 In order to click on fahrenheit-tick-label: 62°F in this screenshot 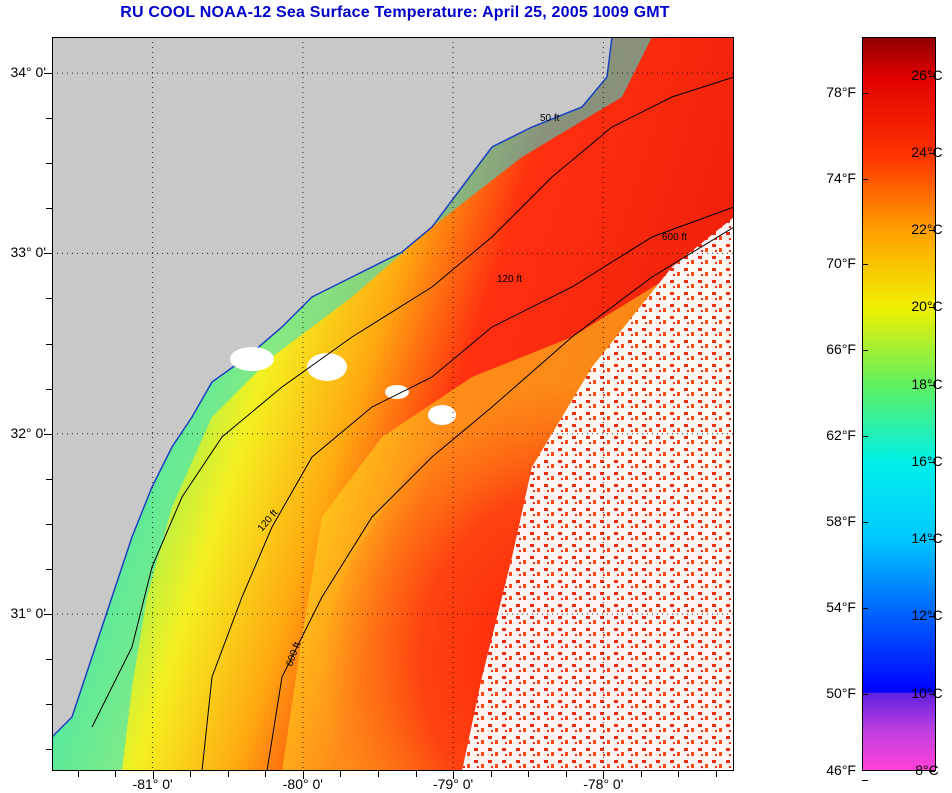, I will do `click(841, 435)`.